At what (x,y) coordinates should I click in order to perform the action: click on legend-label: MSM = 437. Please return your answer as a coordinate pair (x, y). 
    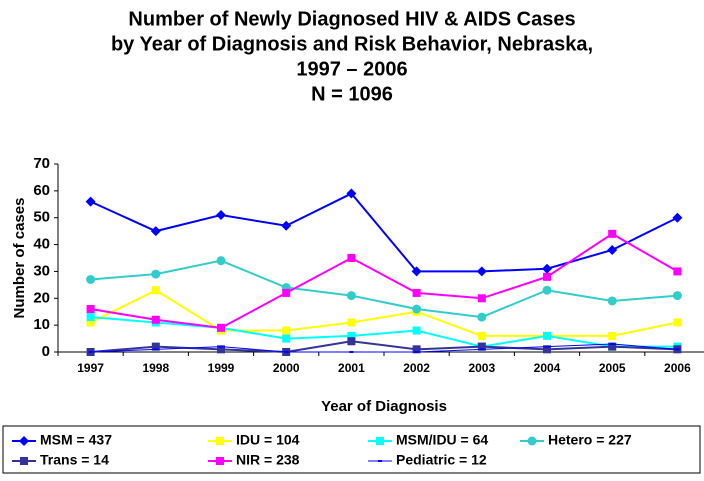
    Looking at the image, I should click on (76, 440).